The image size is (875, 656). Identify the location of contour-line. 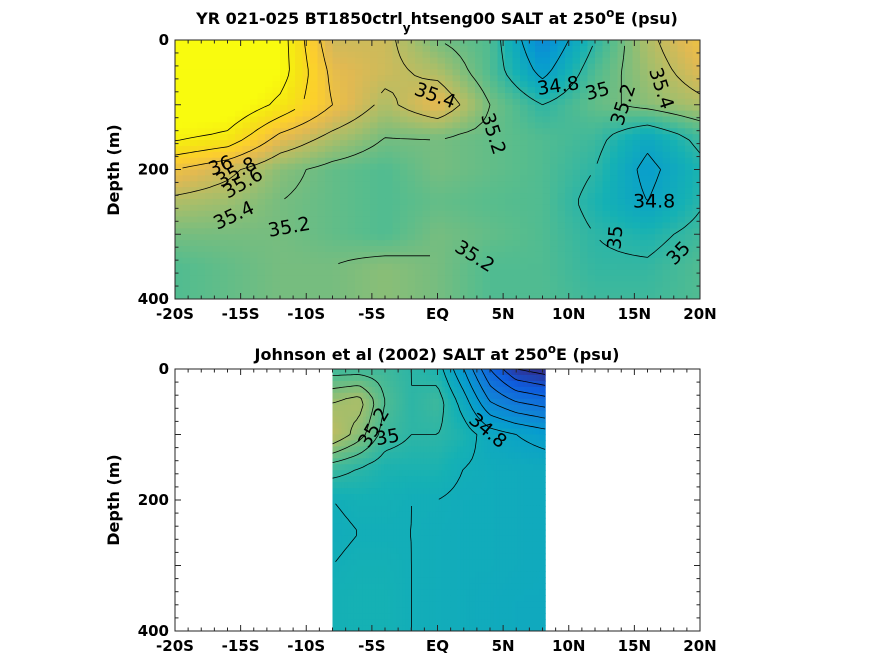
(437, 118).